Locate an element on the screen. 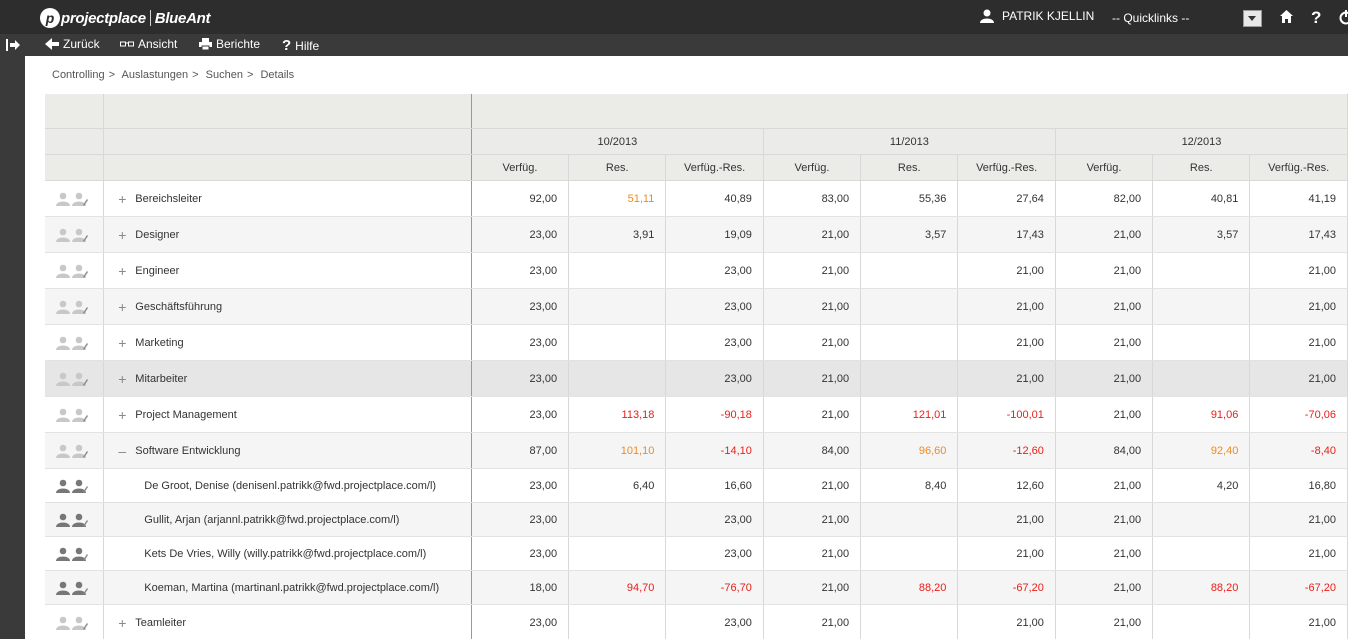 This screenshot has height=639, width=1348. value-cell: 4,20 is located at coordinates (1201, 485).